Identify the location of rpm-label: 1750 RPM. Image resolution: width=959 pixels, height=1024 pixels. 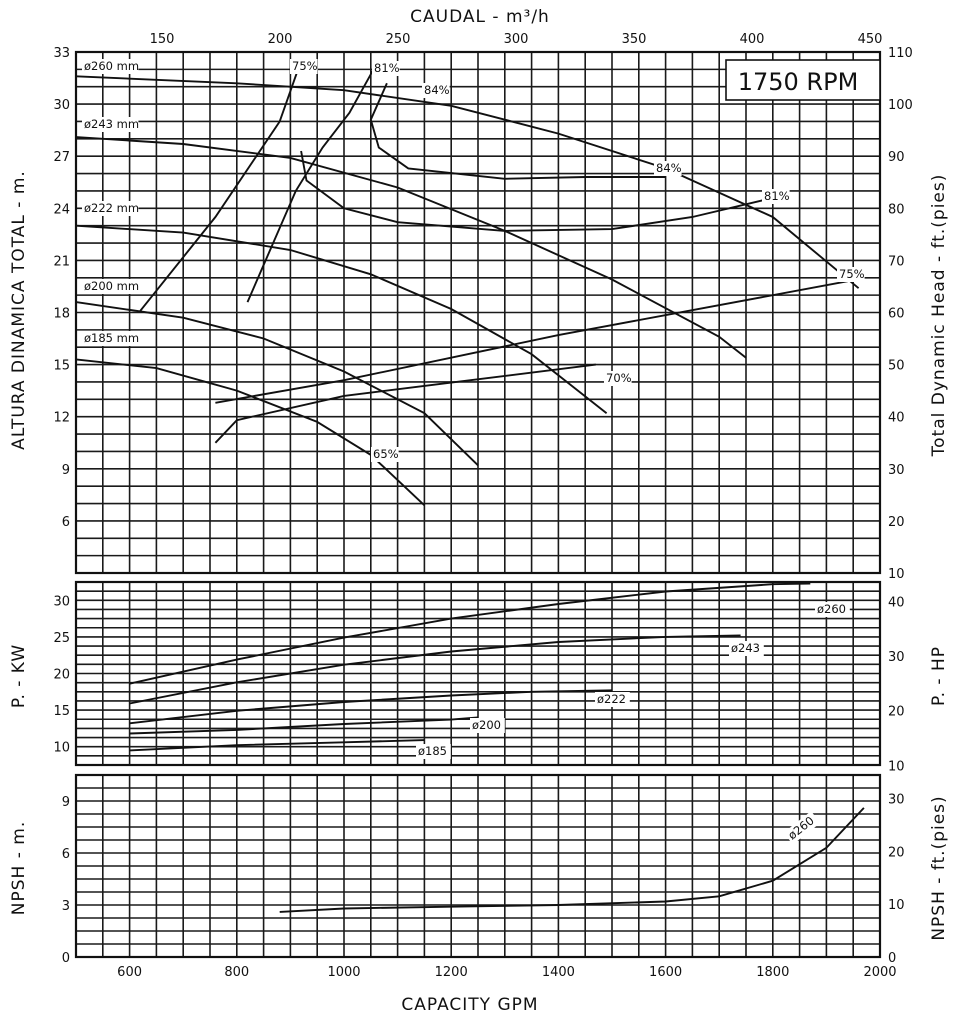
(798, 82).